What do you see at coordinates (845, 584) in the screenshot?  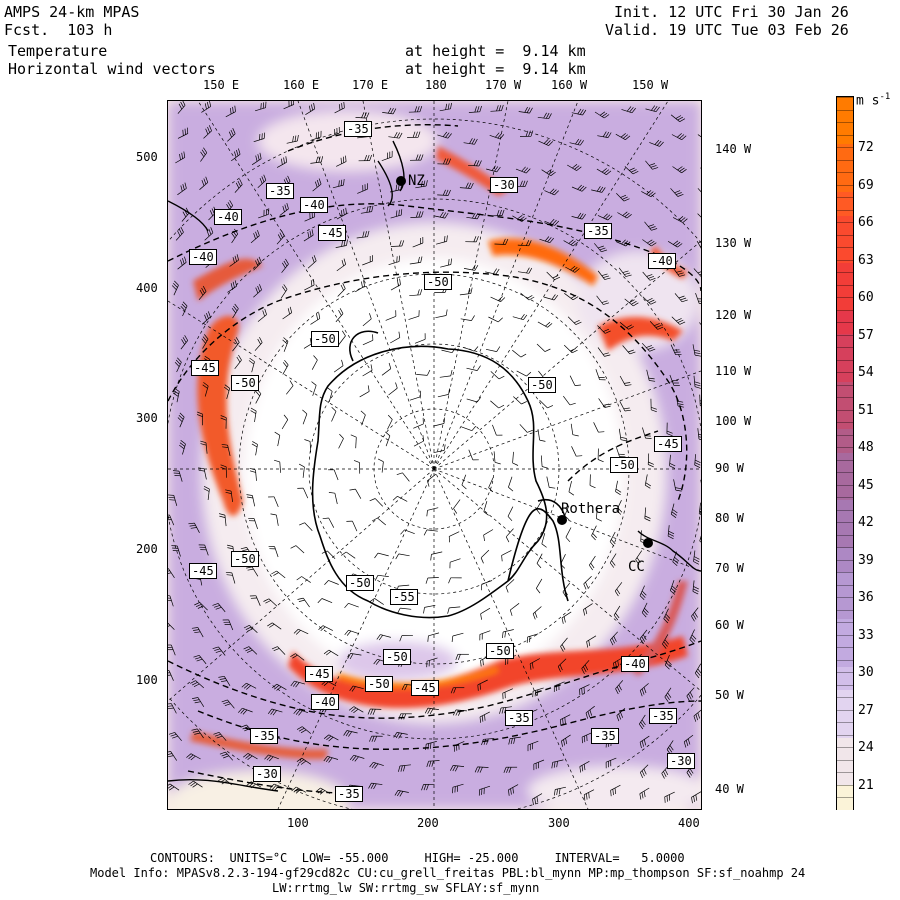 I see `colorbar-segment` at bounding box center [845, 584].